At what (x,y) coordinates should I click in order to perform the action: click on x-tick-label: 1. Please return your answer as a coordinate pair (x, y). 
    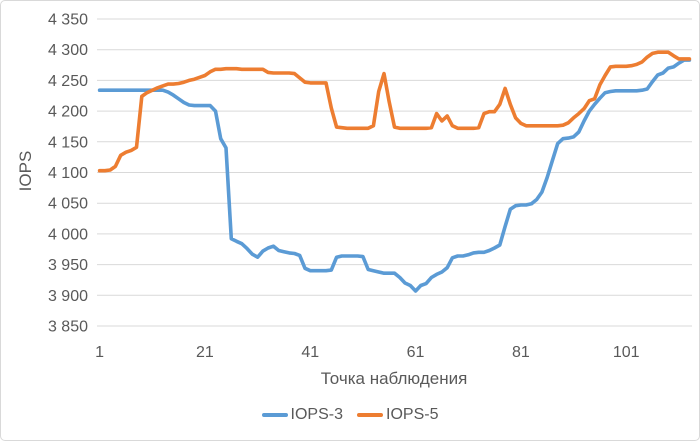
    Looking at the image, I should click on (99, 352).